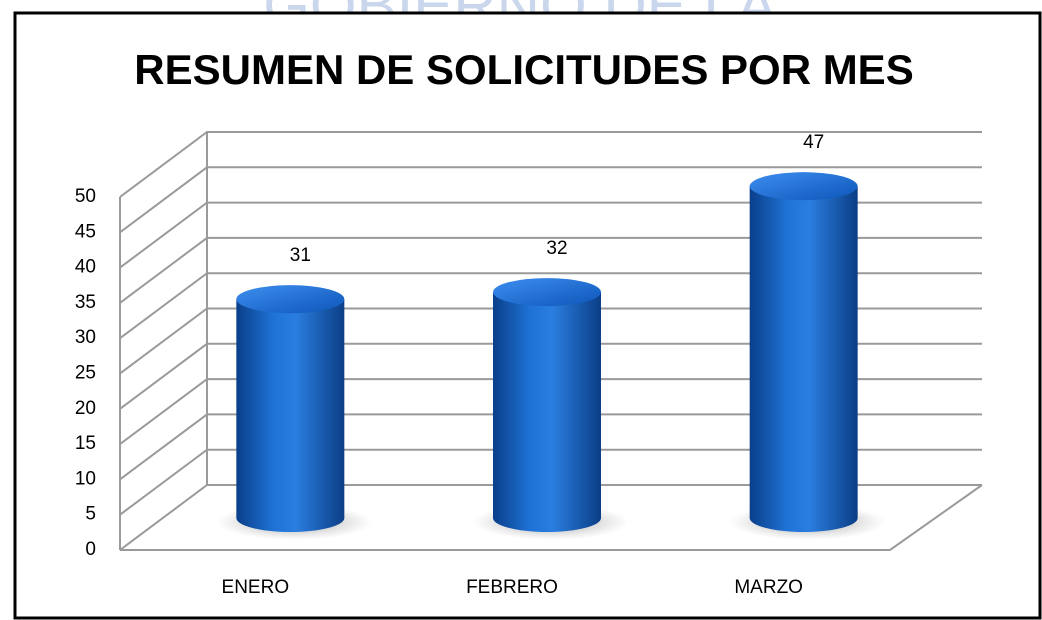 Image resolution: width=1042 pixels, height=620 pixels. Describe the element at coordinates (85, 196) in the screenshot. I see `y-tick-label: 50` at that location.